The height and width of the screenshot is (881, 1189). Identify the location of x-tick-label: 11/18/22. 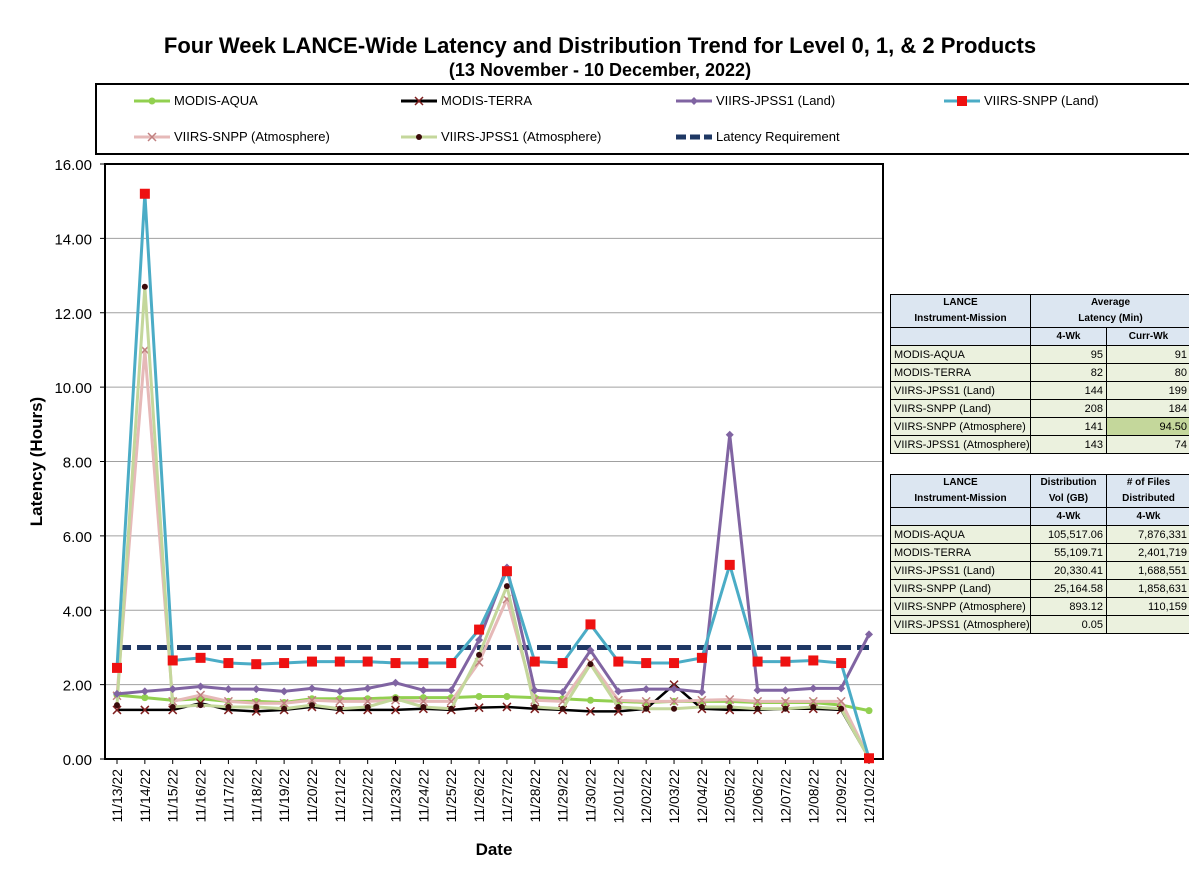
(256, 796).